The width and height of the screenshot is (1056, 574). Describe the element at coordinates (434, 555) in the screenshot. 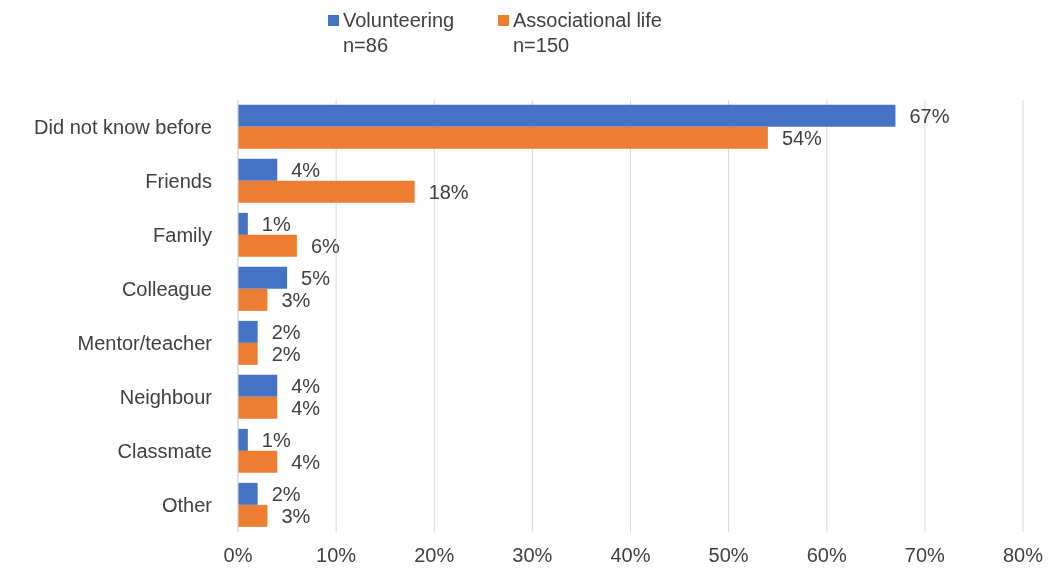

I see `x-tick-label: 20%` at that location.